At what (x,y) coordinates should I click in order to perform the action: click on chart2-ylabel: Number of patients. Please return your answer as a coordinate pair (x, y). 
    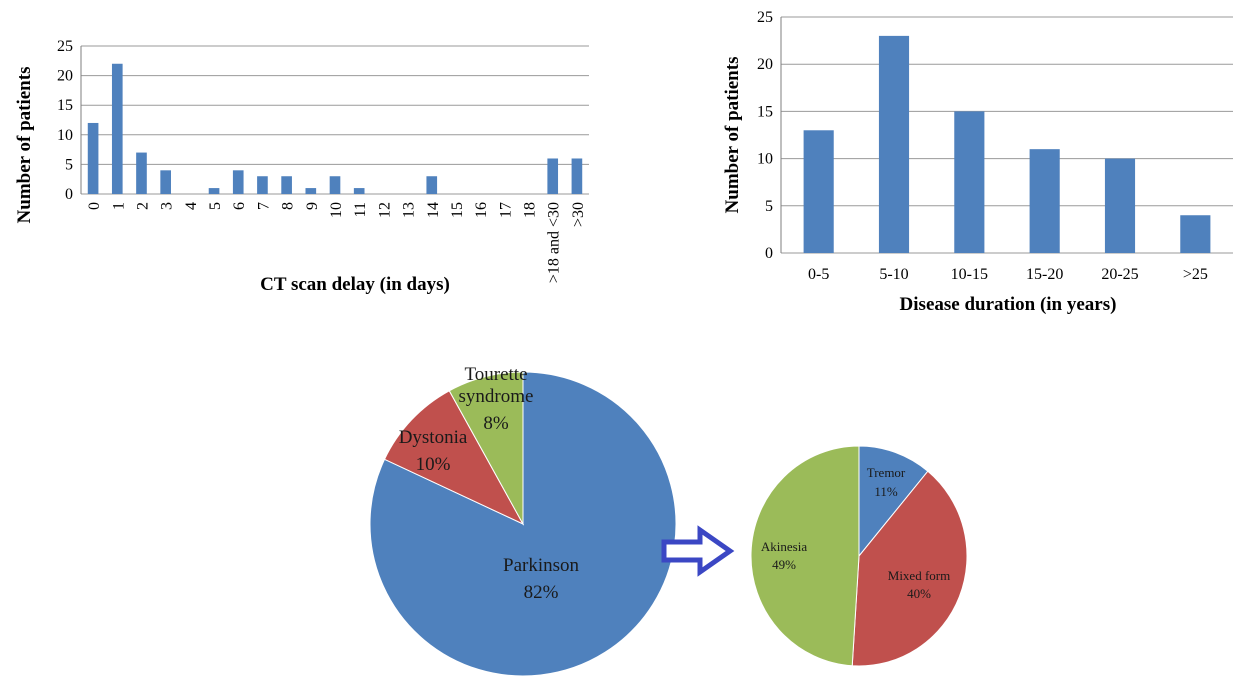
    Looking at the image, I should click on (732, 135).